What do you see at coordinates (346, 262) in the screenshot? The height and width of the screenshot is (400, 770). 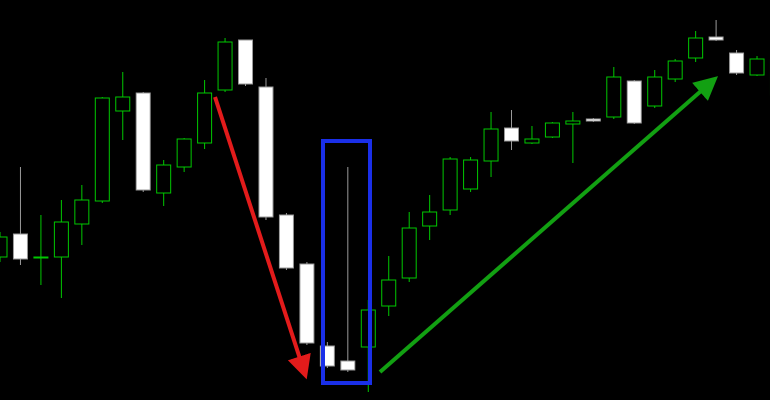 I see `highlight-box` at bounding box center [346, 262].